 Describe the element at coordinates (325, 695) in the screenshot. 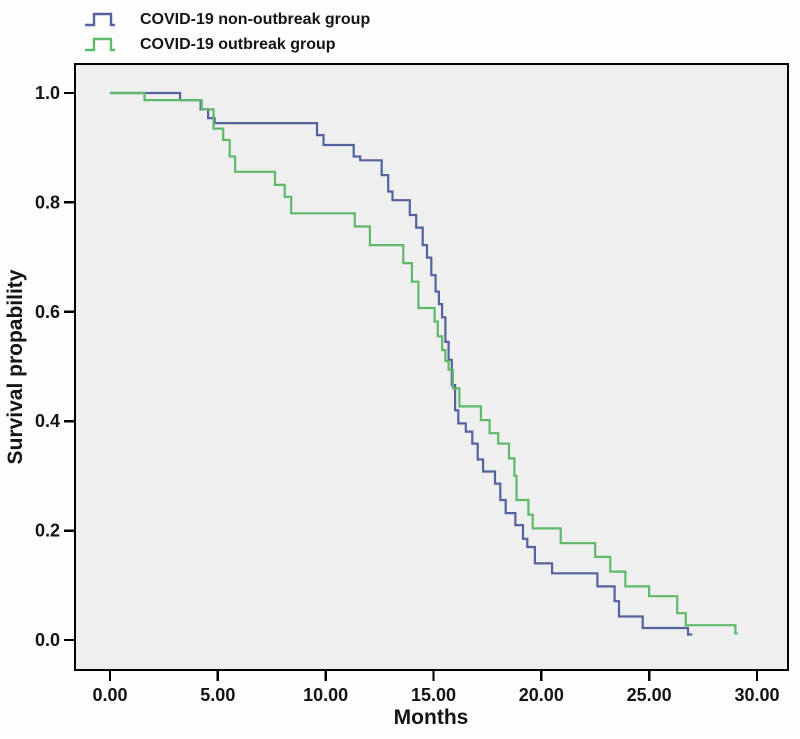

I see `x-tick-label: 10.00` at that location.